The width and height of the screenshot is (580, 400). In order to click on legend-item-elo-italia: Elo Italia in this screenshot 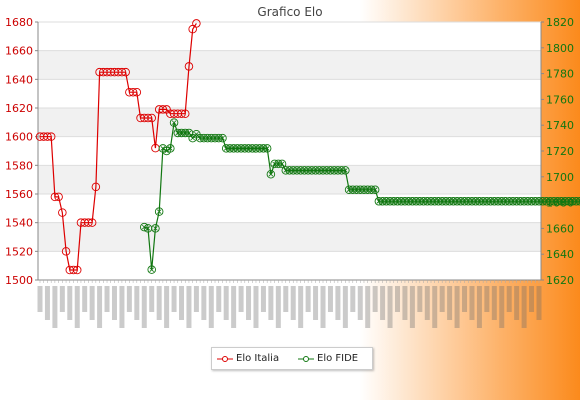, I will do `click(248, 358)`.